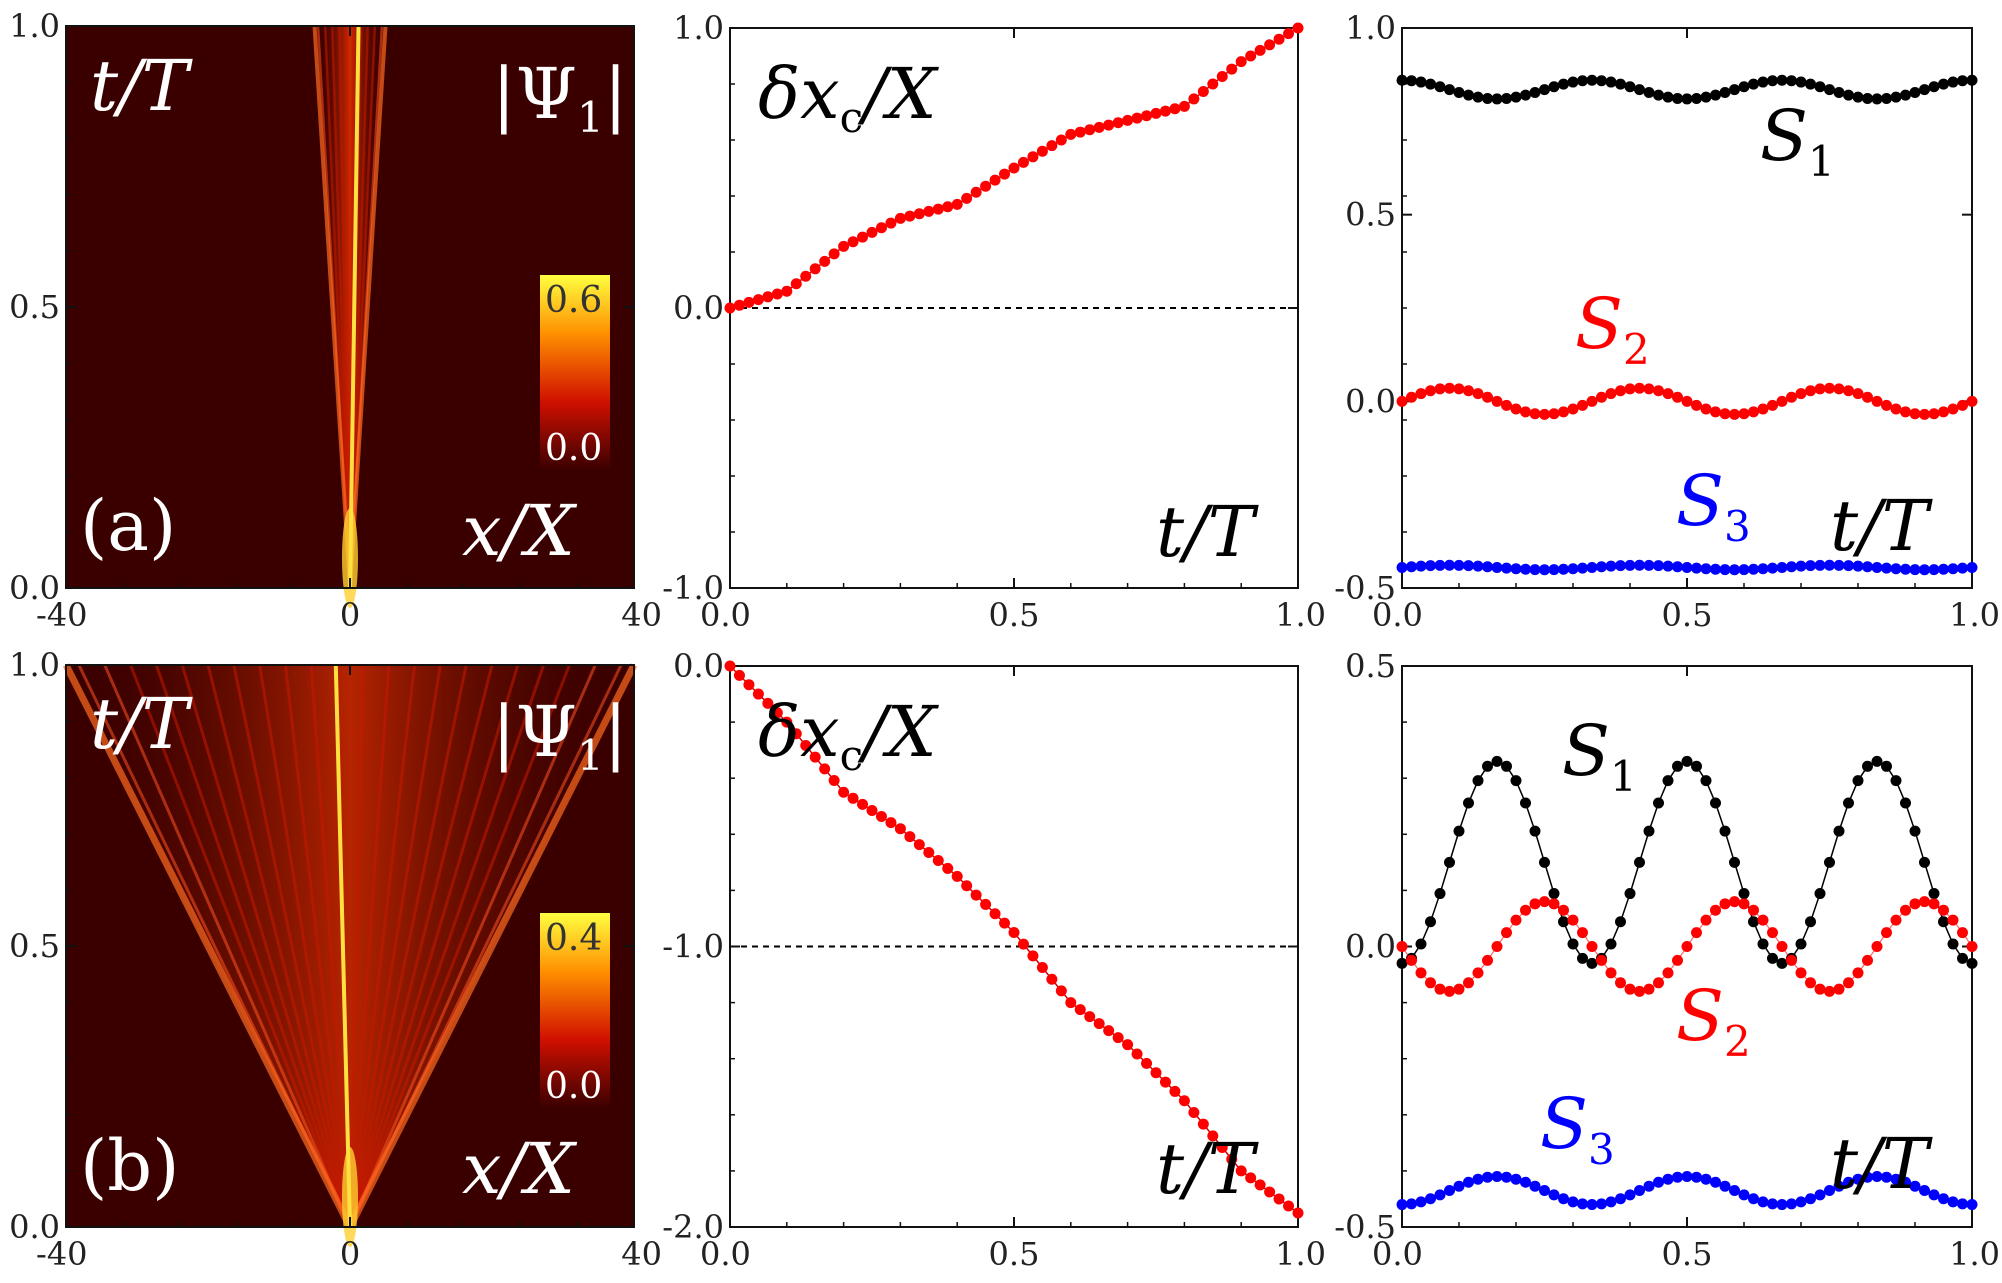  I want to click on center-track, so click(354, 307).